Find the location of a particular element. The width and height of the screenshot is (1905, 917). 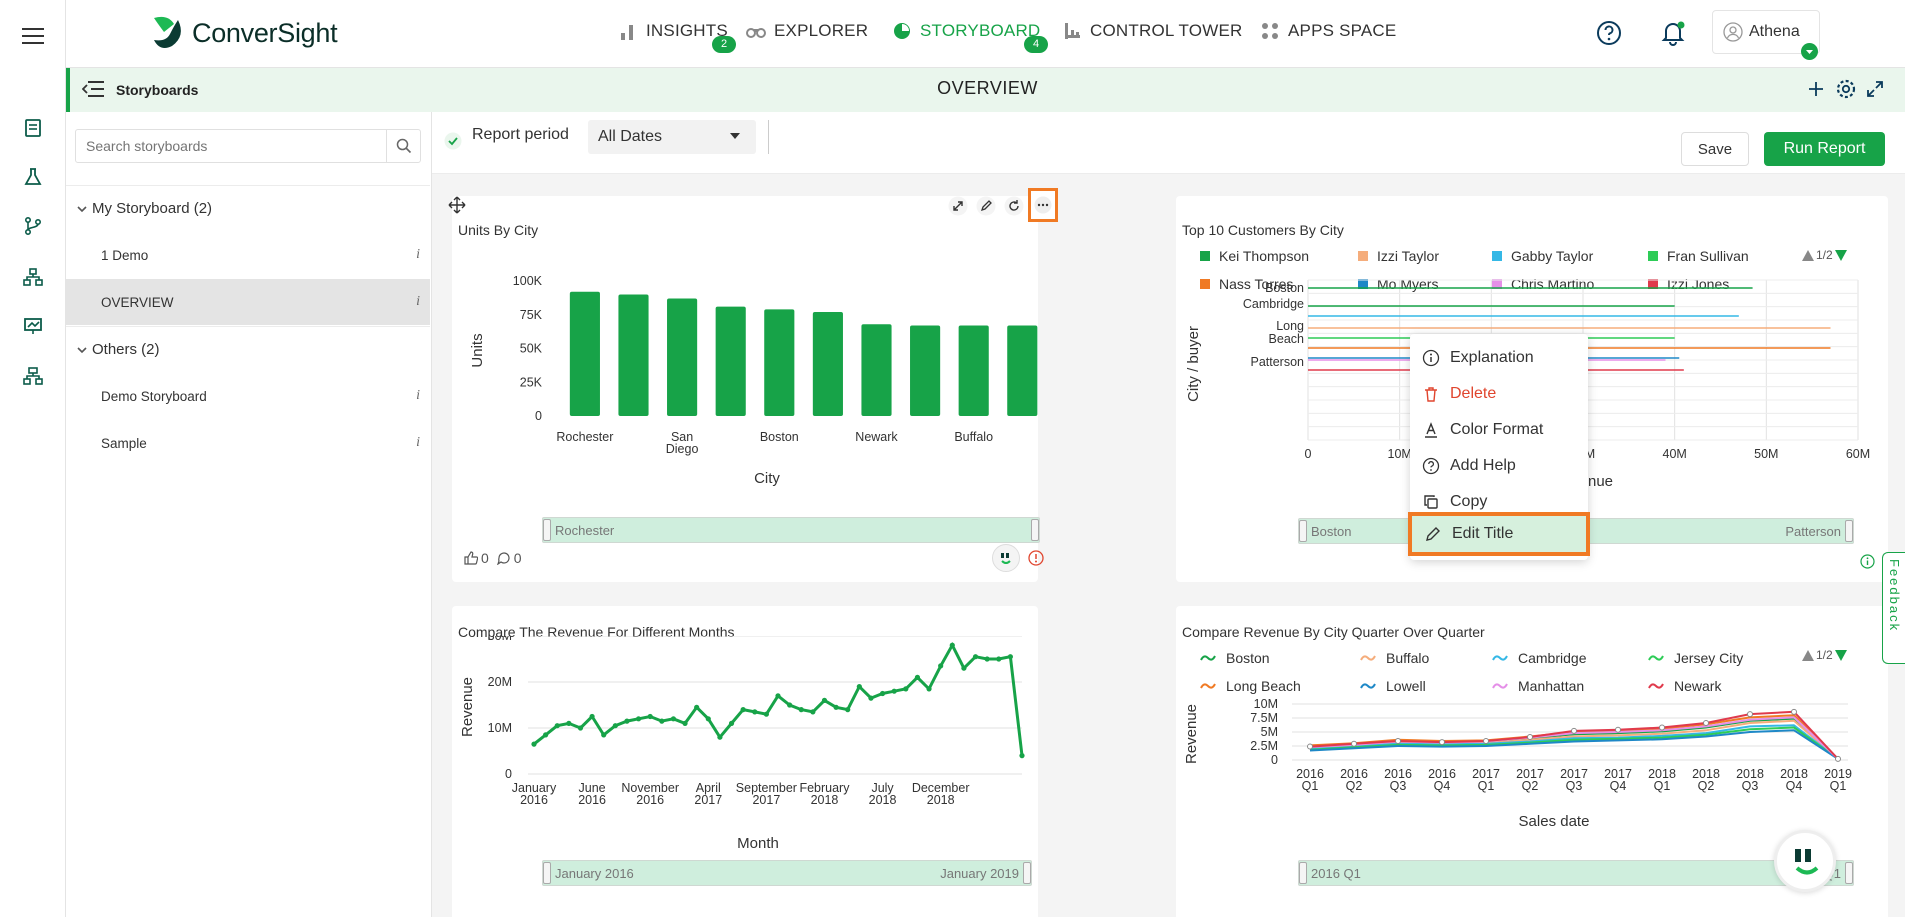

hierarchy-icon is located at coordinates (33, 277).